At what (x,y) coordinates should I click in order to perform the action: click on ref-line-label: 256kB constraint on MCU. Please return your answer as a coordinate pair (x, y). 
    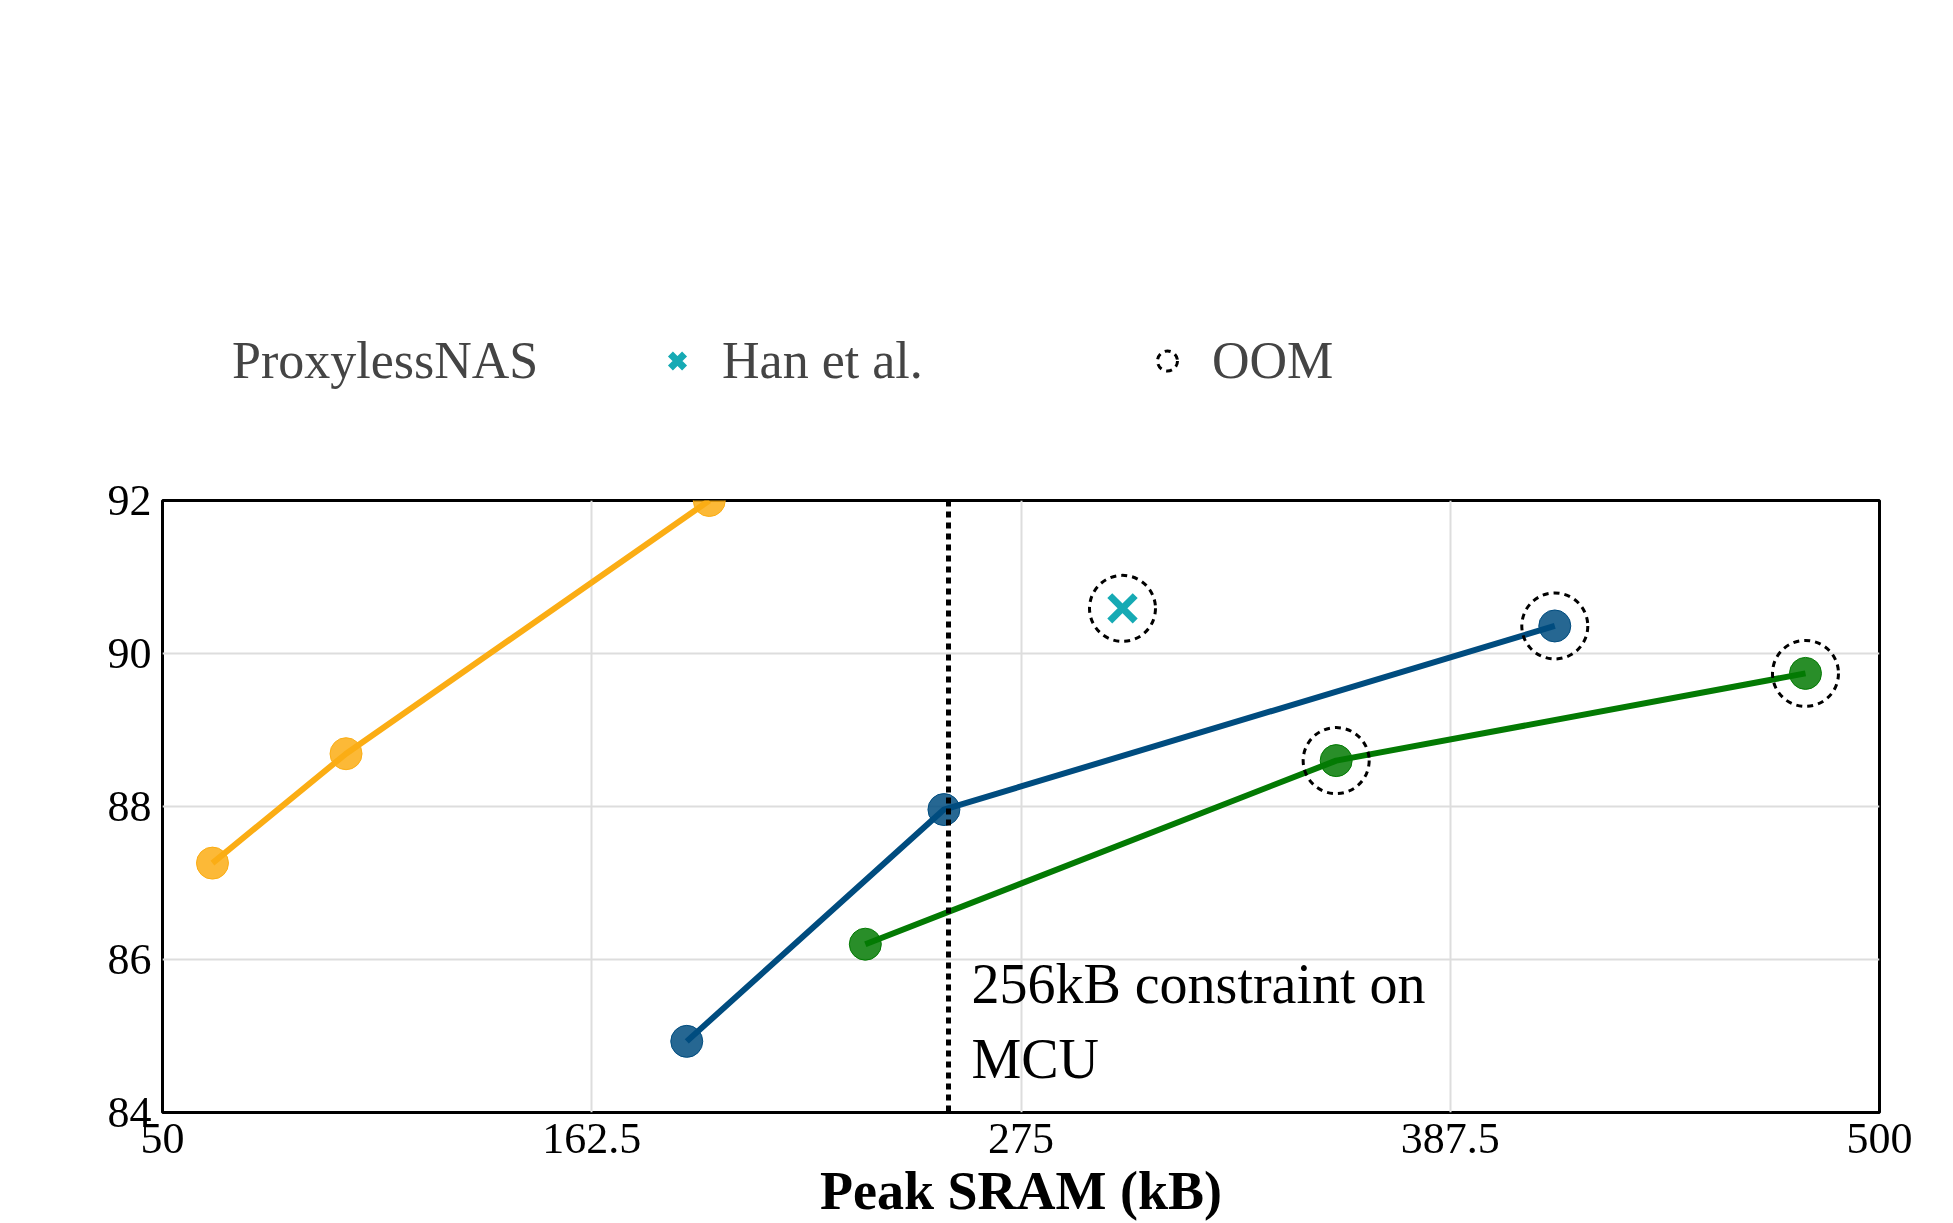
    Looking at the image, I should click on (1198, 1021).